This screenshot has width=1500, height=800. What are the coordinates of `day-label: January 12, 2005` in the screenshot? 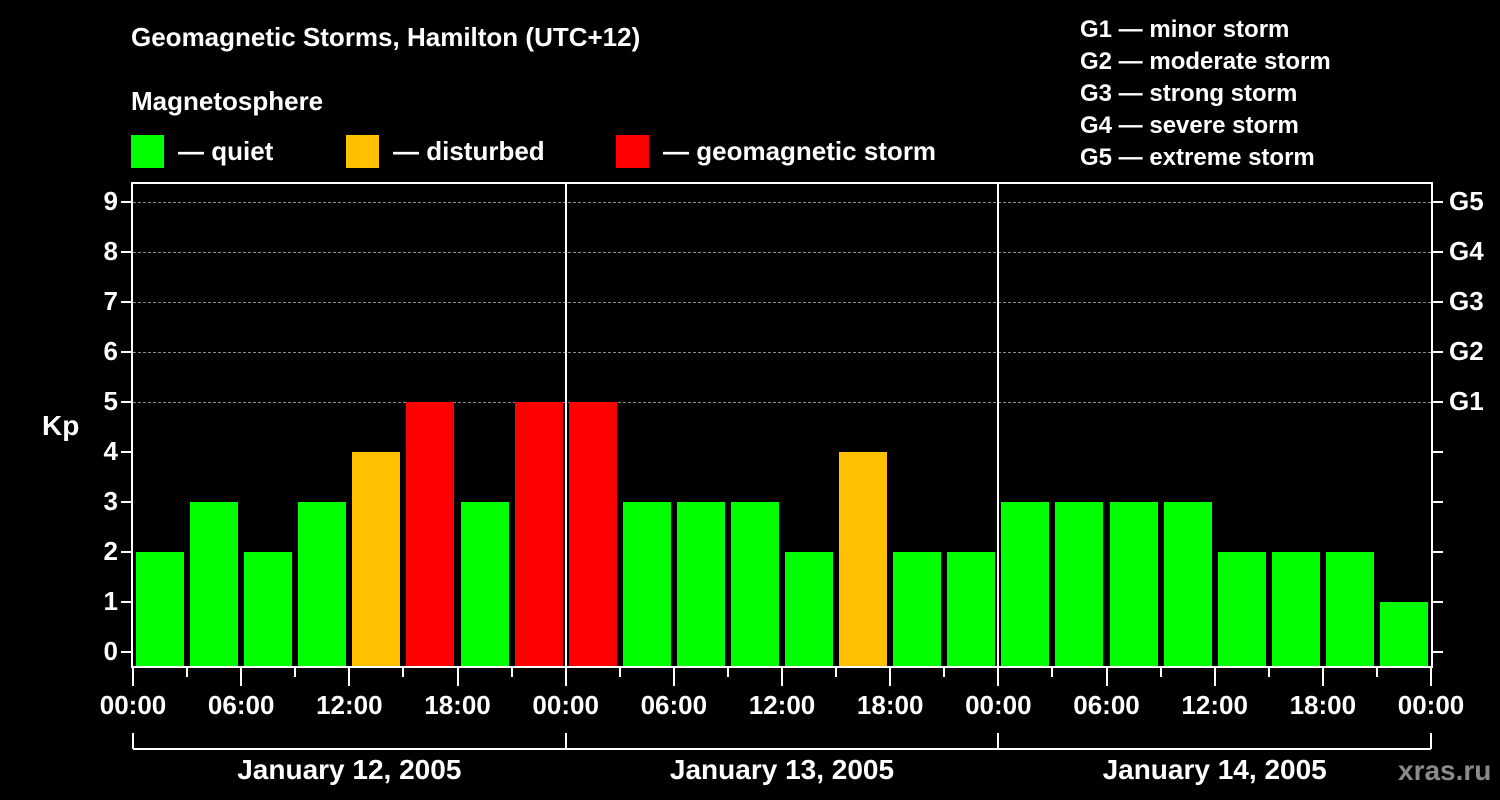 It's located at (349, 769).